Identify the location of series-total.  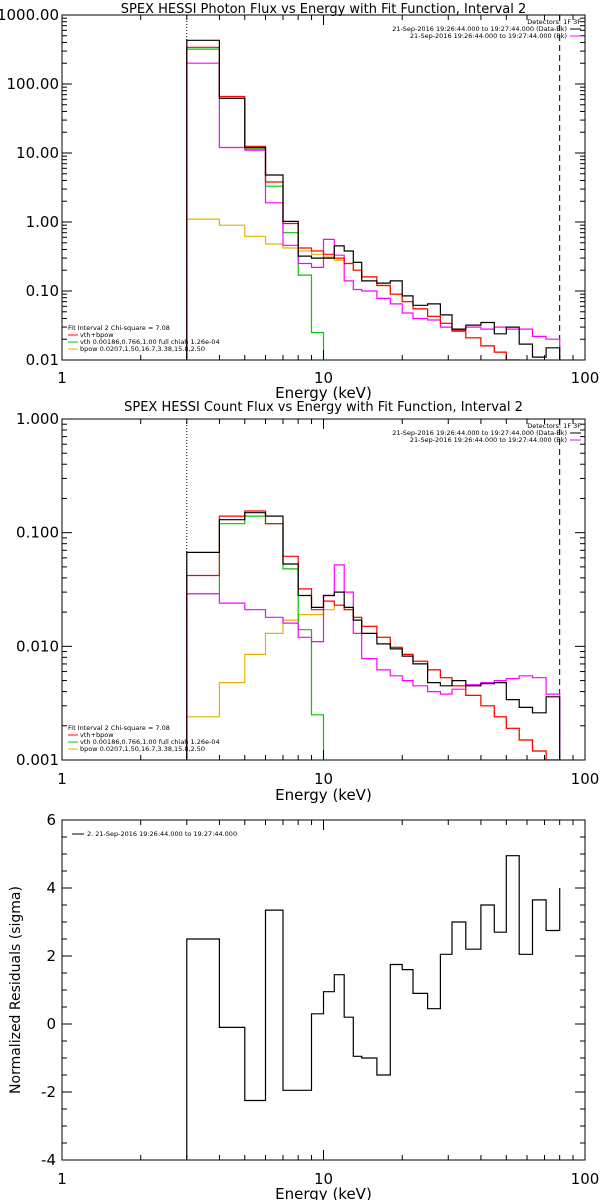
(373, 635).